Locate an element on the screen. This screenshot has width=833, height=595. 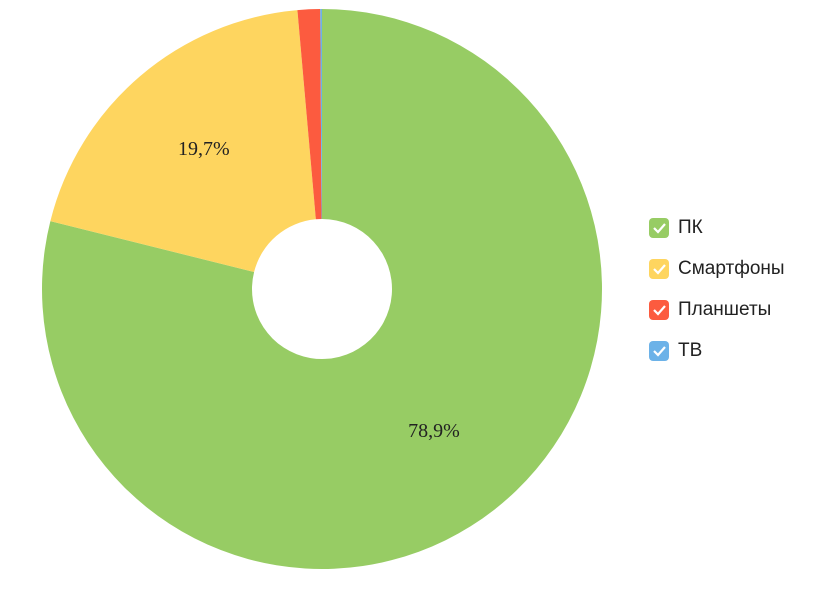
legend-label: Планшеты is located at coordinates (724, 309).